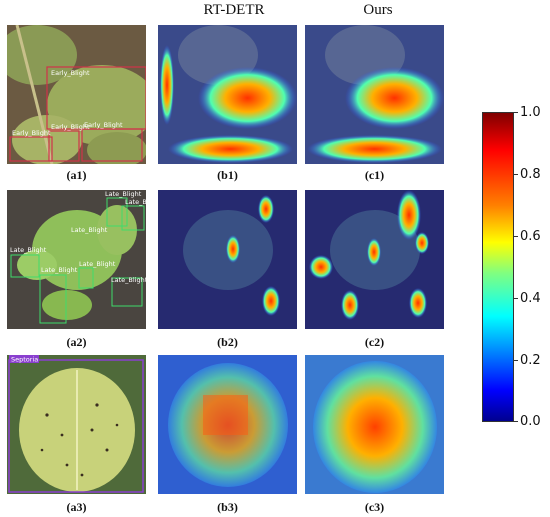 The width and height of the screenshot is (550, 517). Describe the element at coordinates (378, 10) in the screenshot. I see `column-title-ours: Ours` at that location.